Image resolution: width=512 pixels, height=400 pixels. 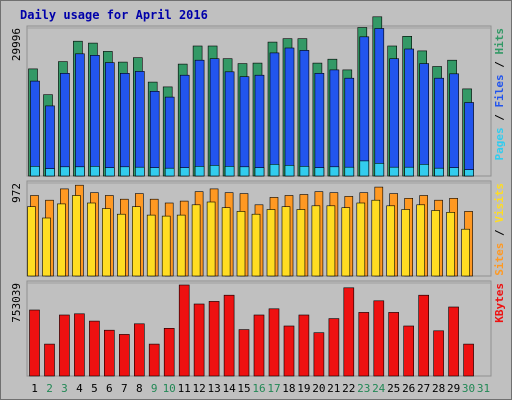 I want to click on ymax-label-kbytes: 753039, so click(x=16, y=303).